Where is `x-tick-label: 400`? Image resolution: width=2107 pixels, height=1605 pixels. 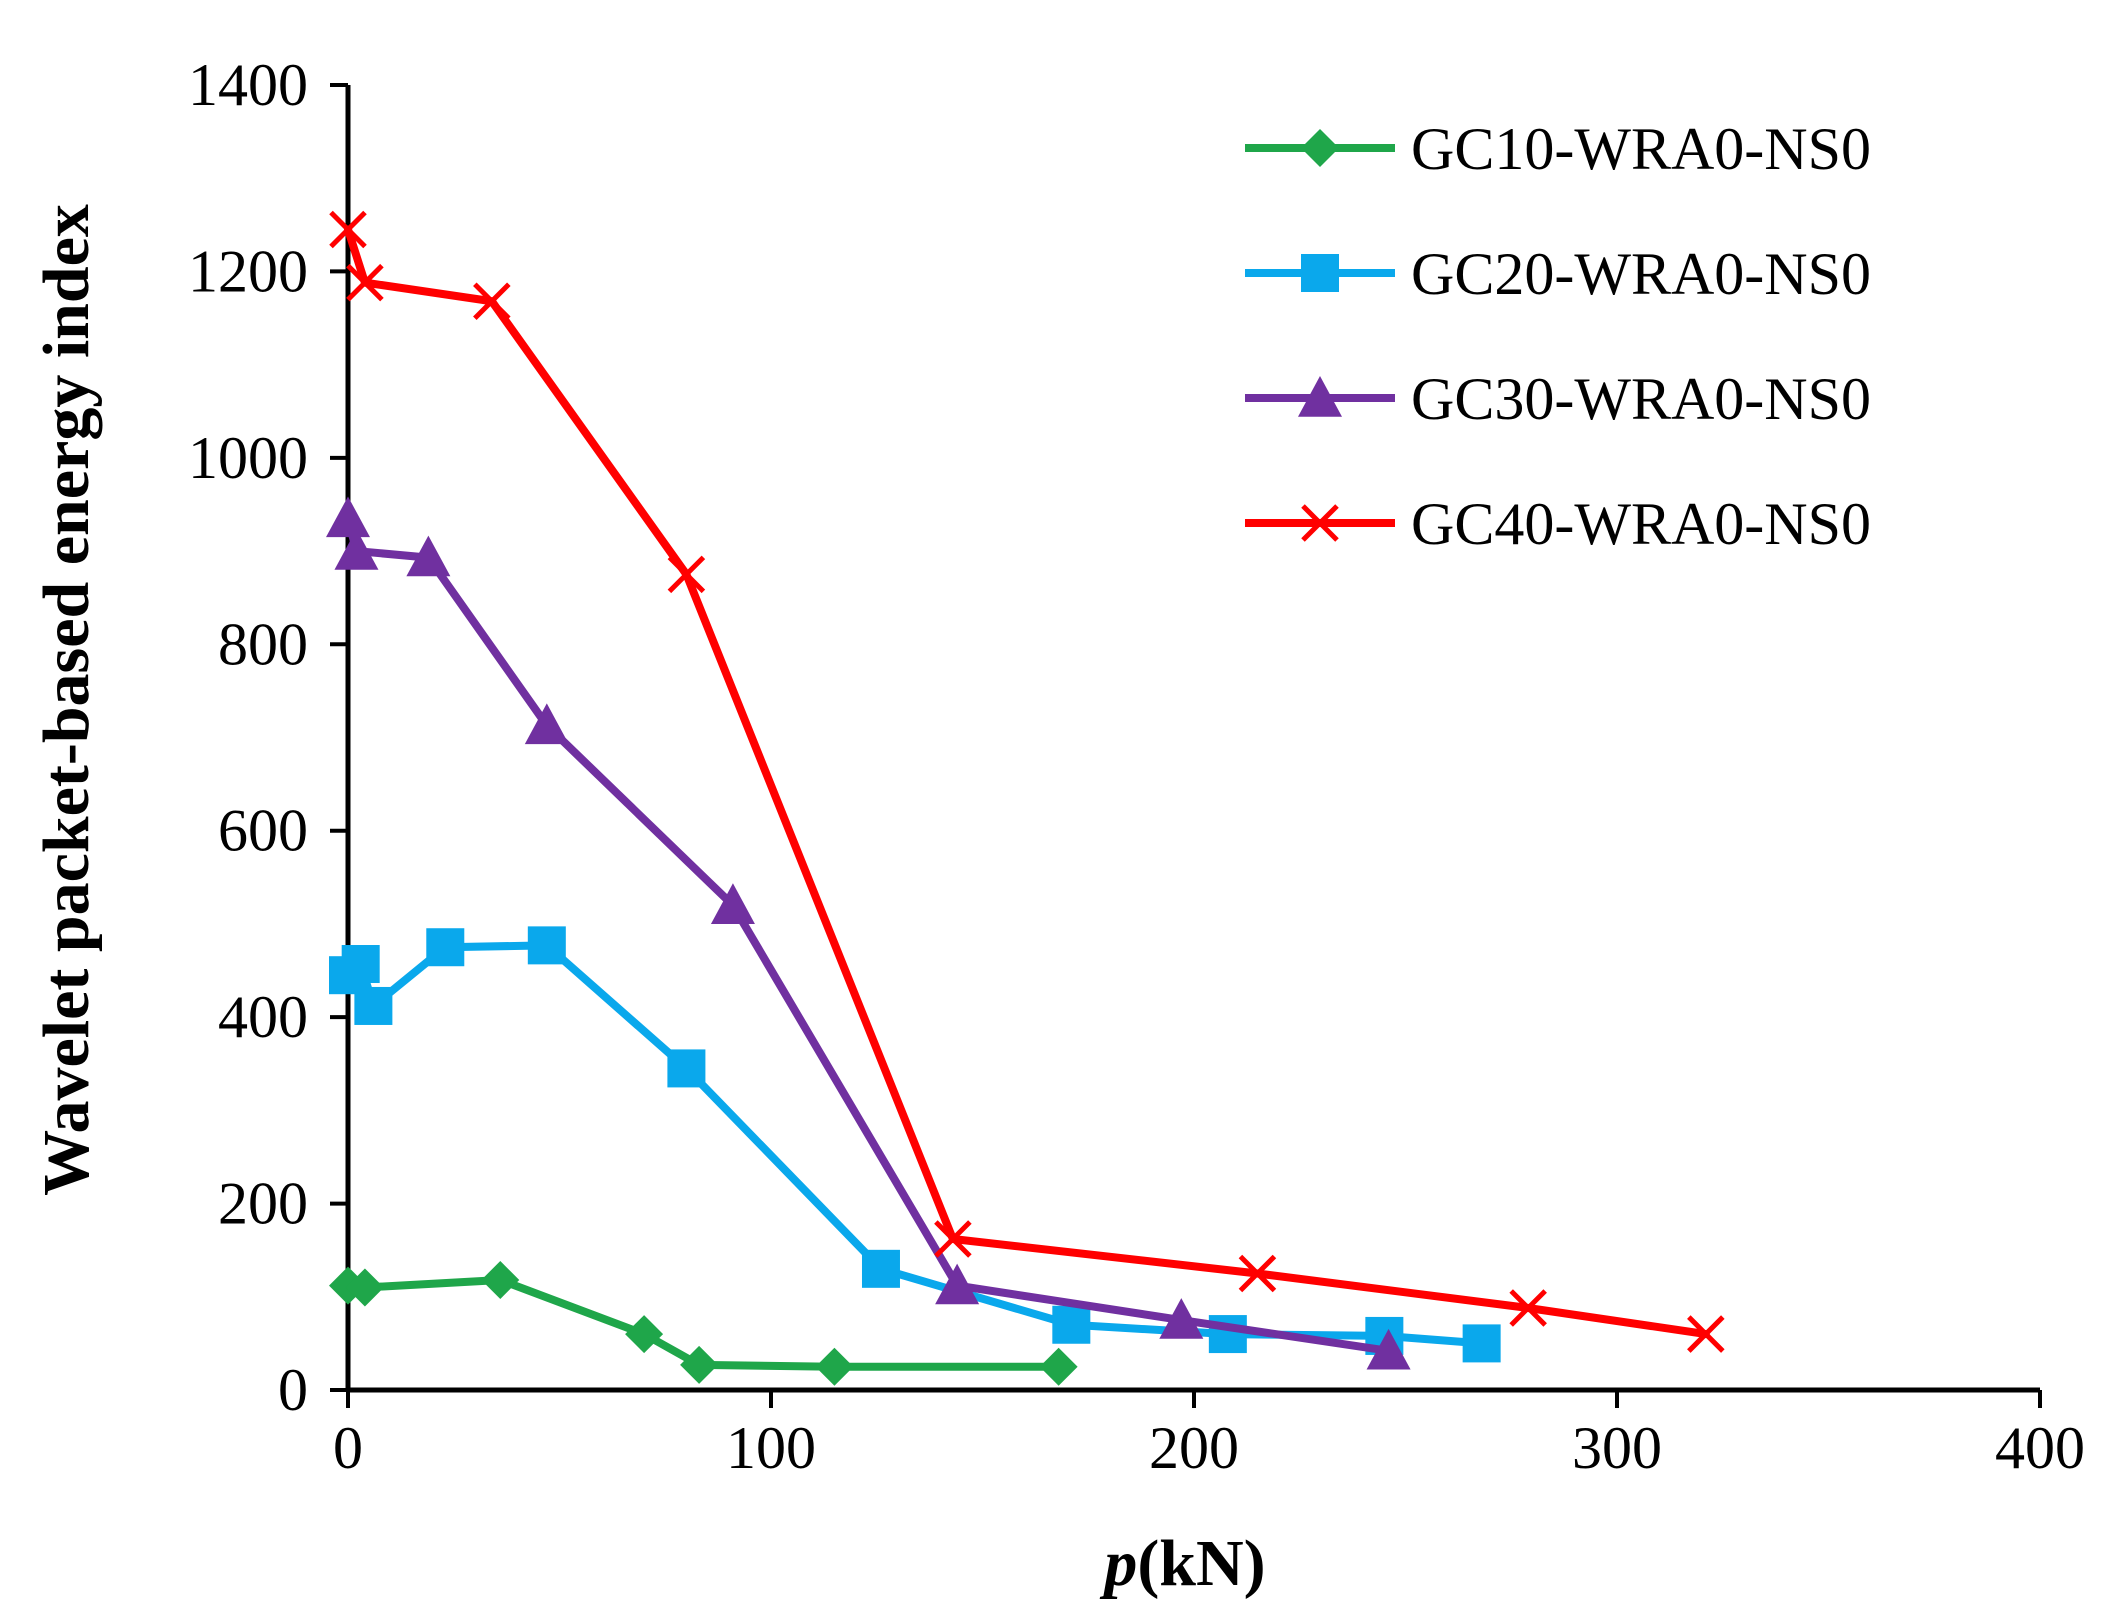 x-tick-label: 400 is located at coordinates (2040, 1448).